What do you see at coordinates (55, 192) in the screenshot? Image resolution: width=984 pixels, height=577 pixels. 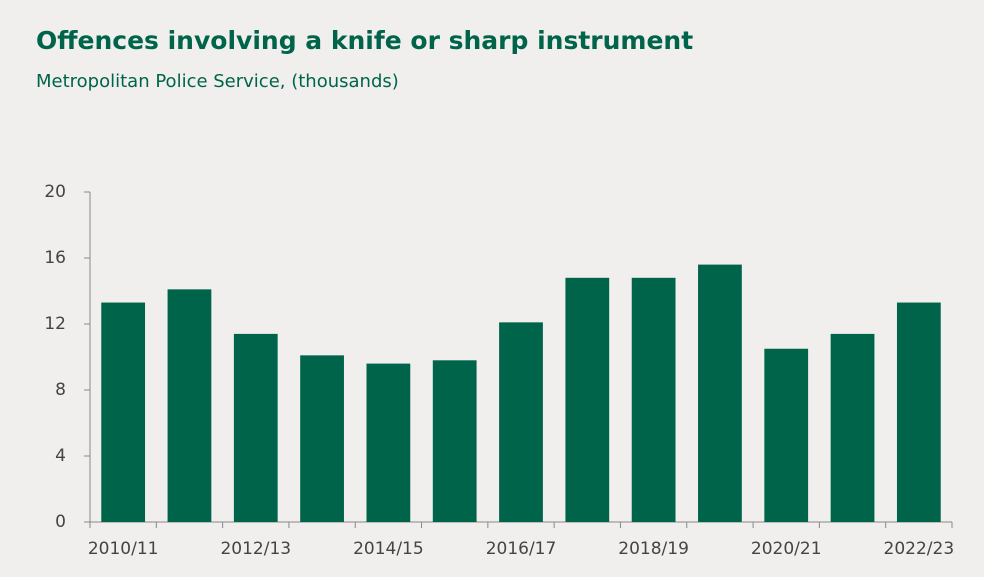 I see `y-tick-label: 20` at bounding box center [55, 192].